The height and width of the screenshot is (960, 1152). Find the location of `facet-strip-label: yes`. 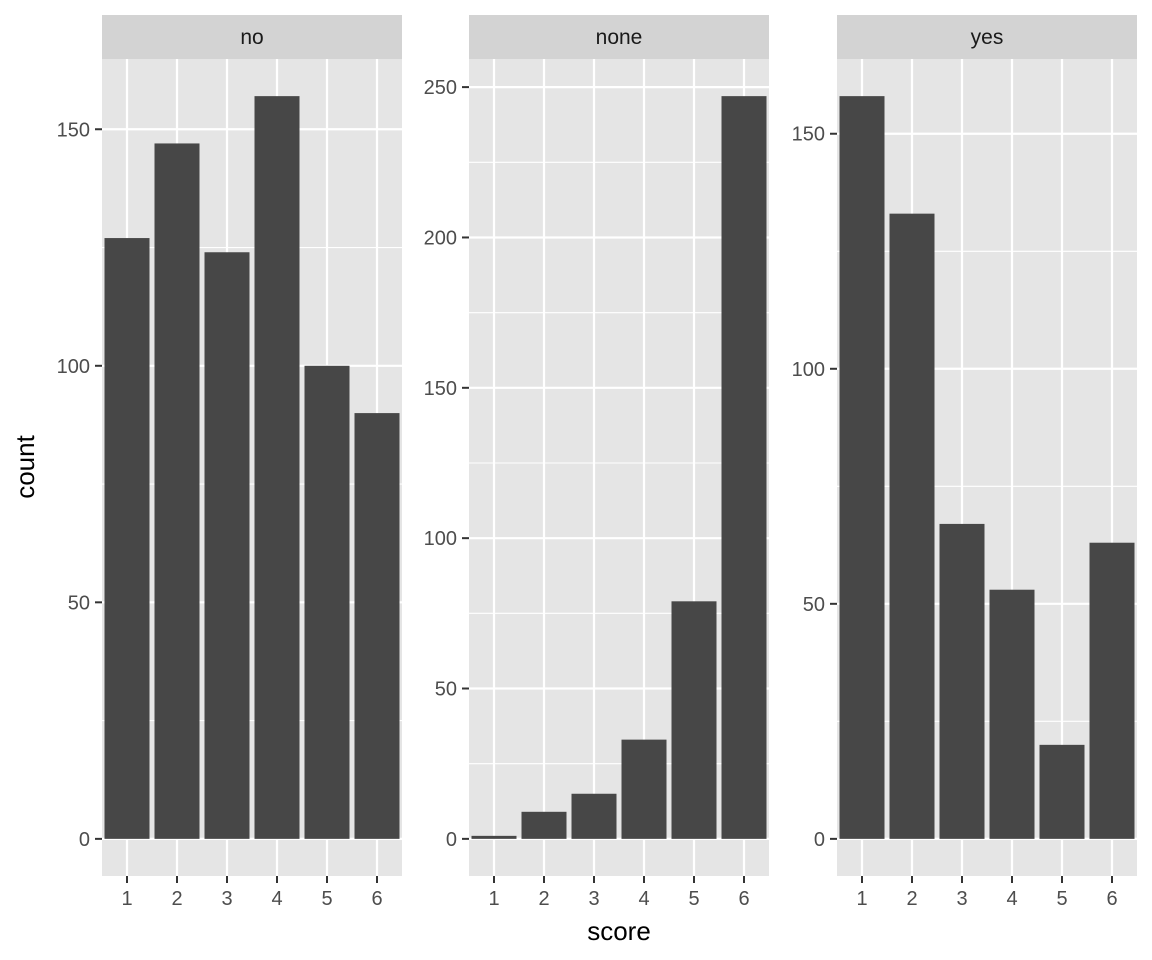

facet-strip-label: yes is located at coordinates (987, 37).